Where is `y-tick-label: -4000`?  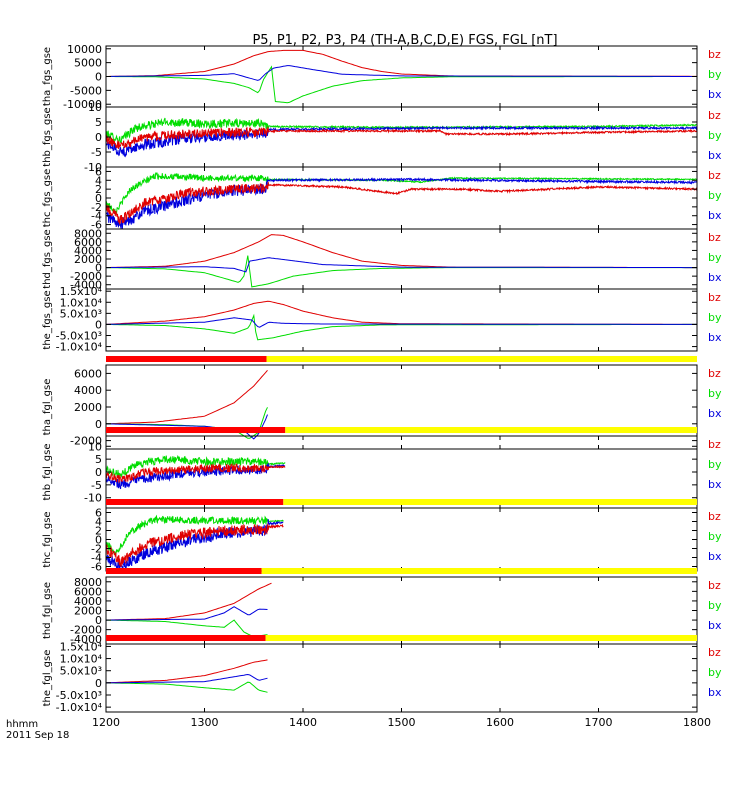 y-tick-label: -4000 is located at coordinates (86, 639).